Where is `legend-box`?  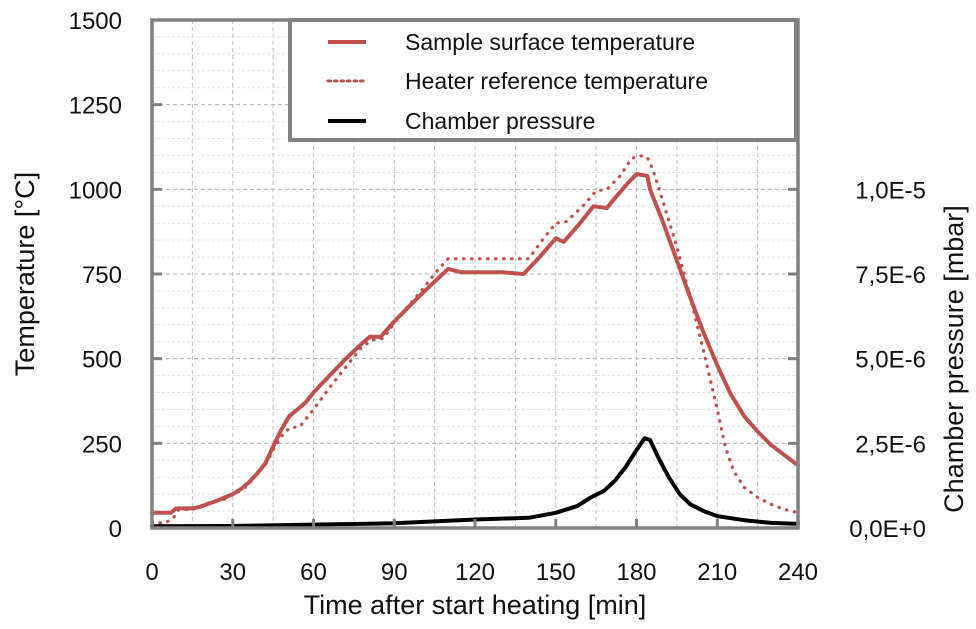 legend-box is located at coordinates (543, 80).